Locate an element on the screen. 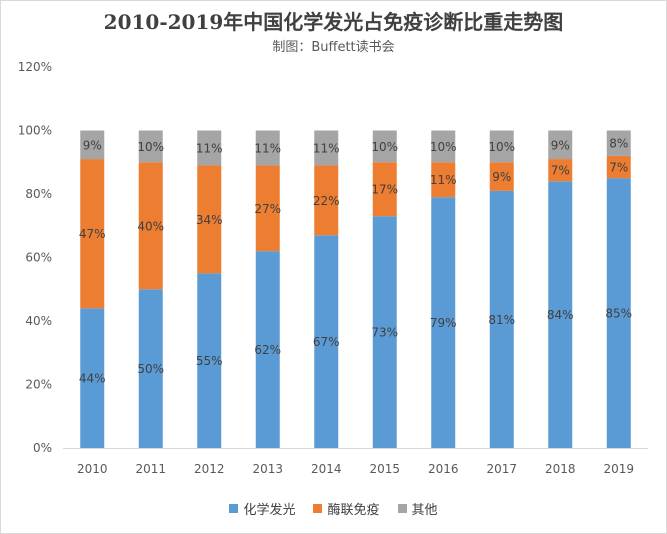 This screenshot has height=534, width=667. data-label: 27% is located at coordinates (267, 209).